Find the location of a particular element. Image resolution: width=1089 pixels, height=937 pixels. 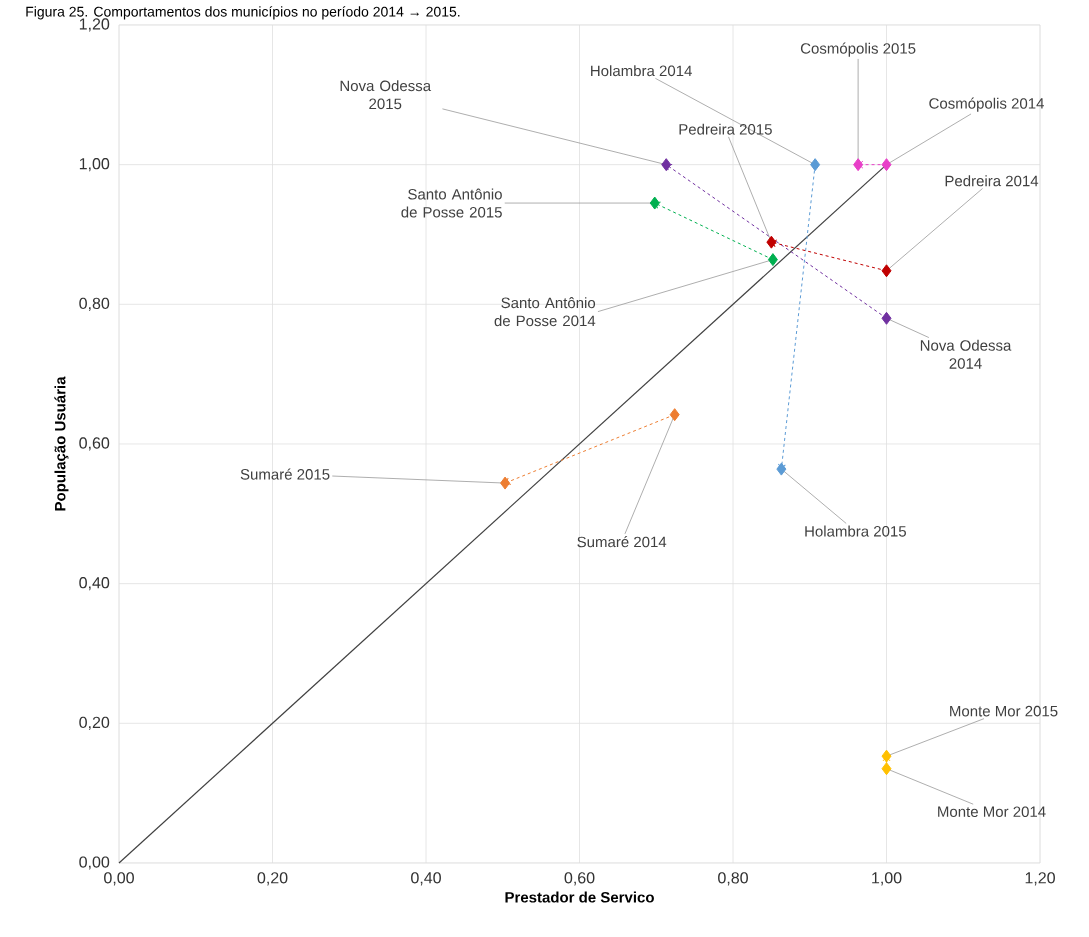

annotation: Monte Mor 2014 is located at coordinates (992, 812).